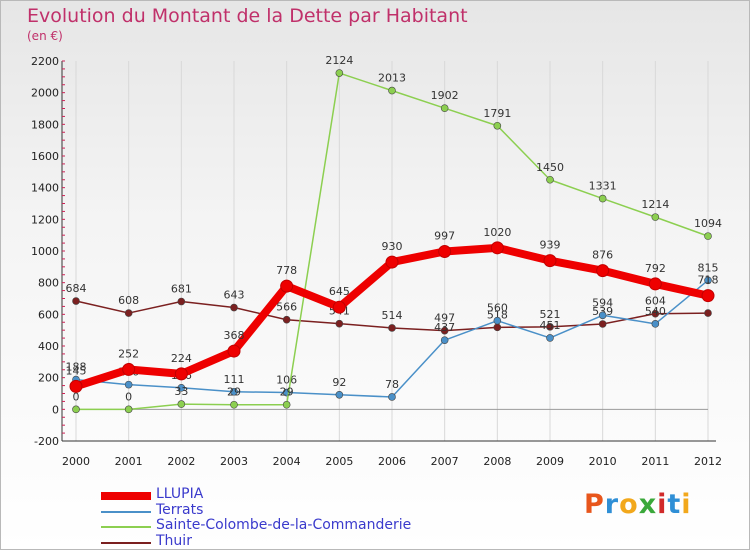  I want to click on data-label-llupia: 368, so click(234, 335).